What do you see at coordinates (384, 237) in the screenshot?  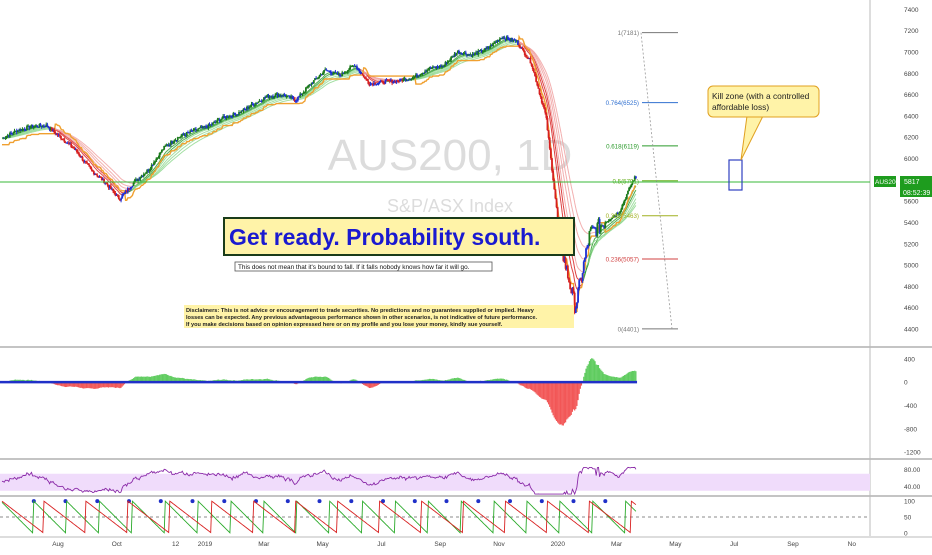 I see `headline-text: Get ready. Probability south.` at bounding box center [384, 237].